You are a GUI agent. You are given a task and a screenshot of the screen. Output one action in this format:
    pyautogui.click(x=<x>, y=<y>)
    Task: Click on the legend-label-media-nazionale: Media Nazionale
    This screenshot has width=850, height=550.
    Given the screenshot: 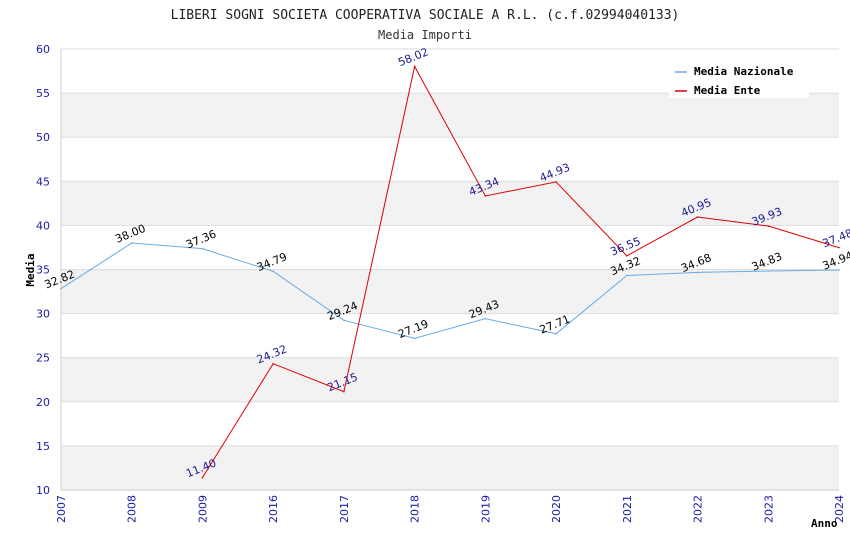 What is the action you would take?
    pyautogui.click(x=744, y=71)
    